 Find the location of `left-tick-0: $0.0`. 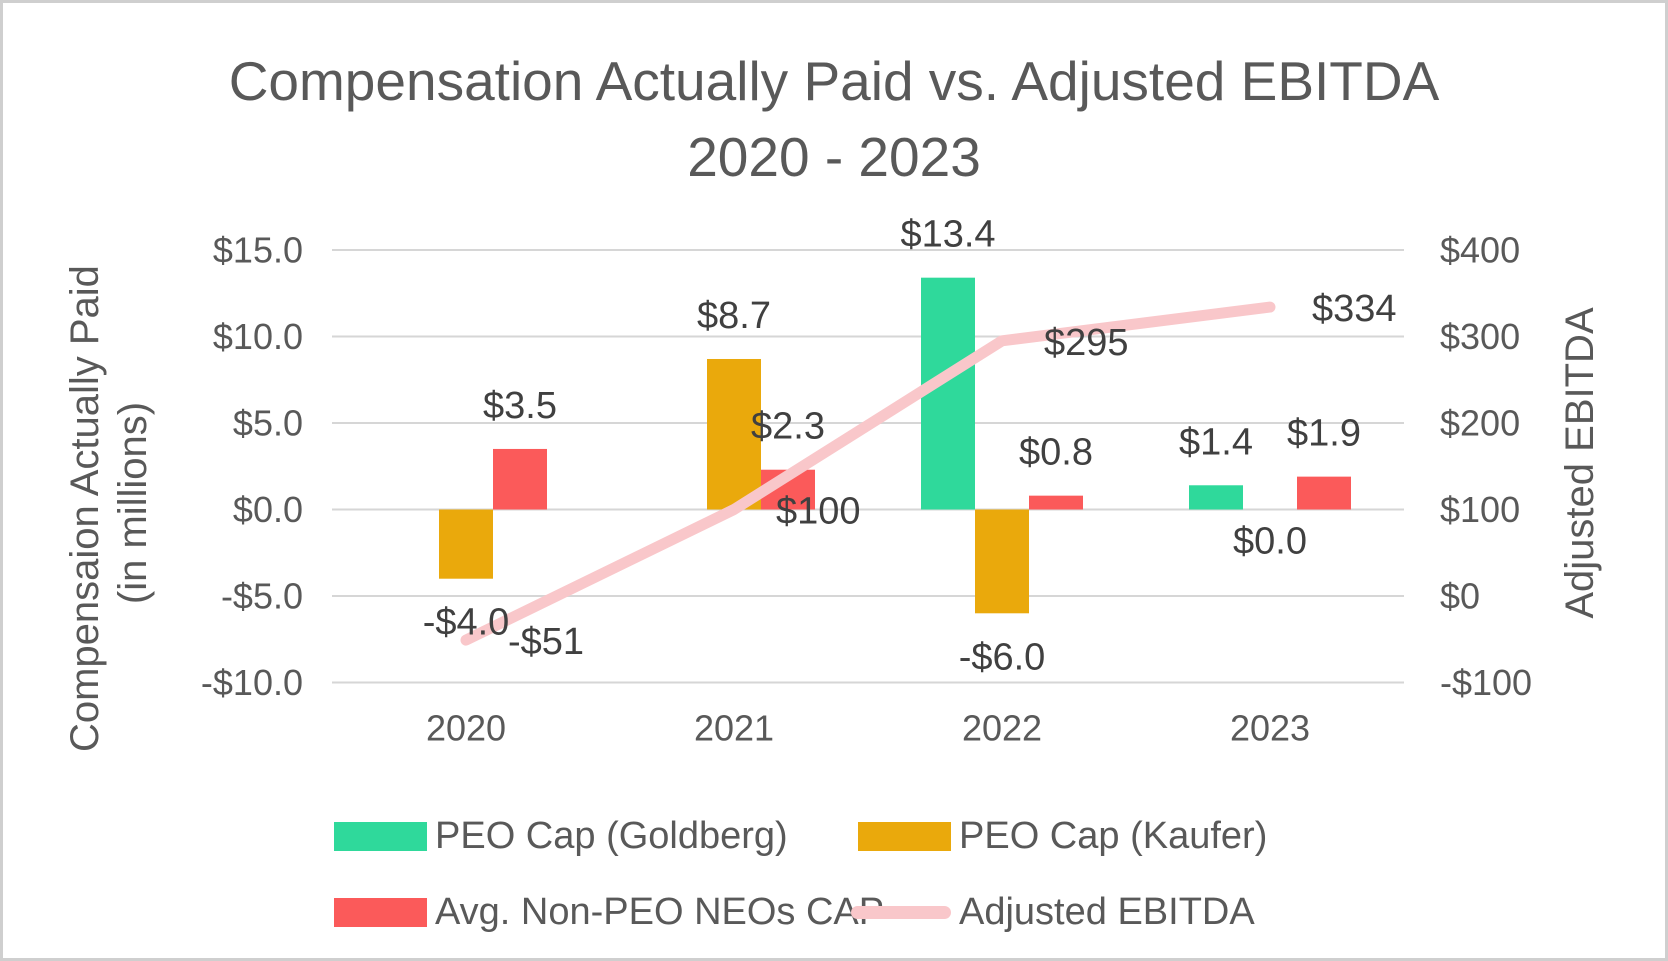

left-tick-0: $0.0 is located at coordinates (268, 509).